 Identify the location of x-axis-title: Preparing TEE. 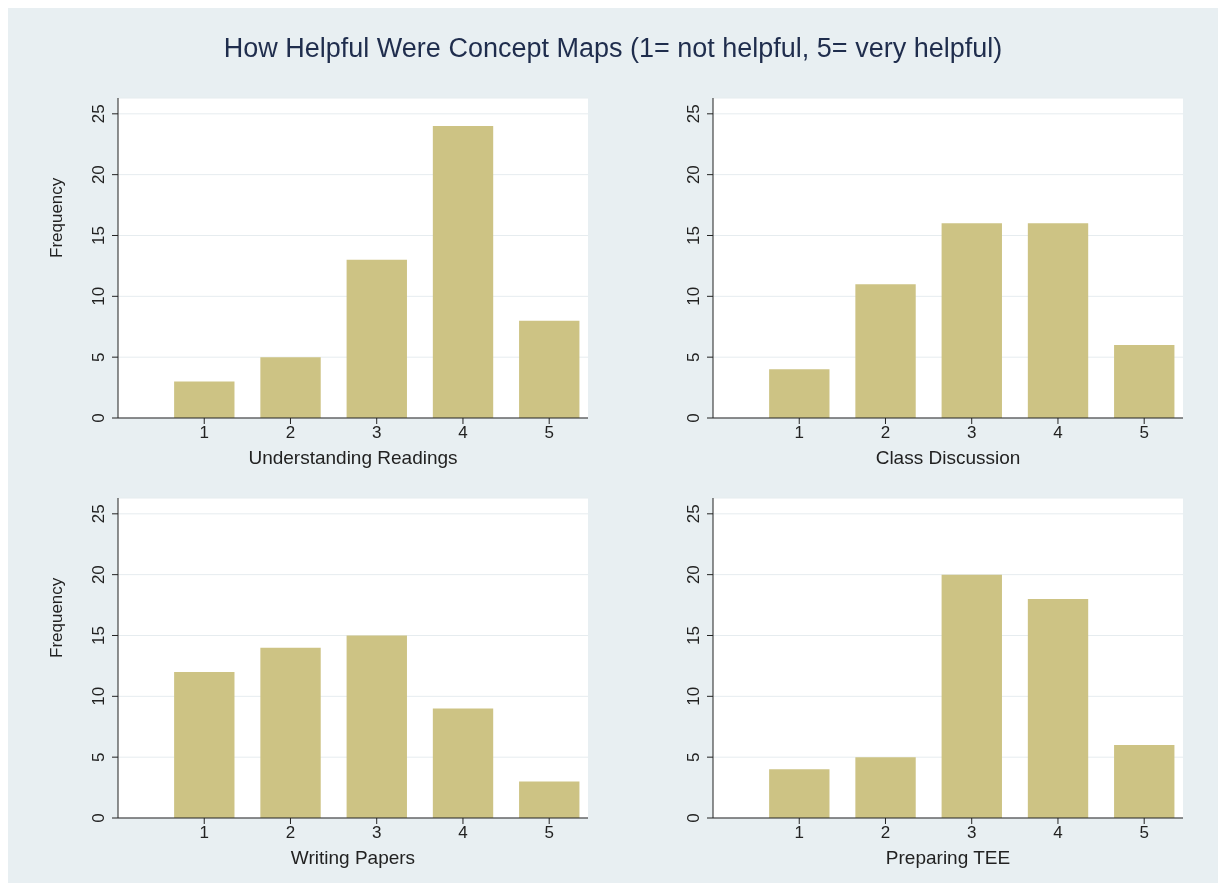
(948, 857).